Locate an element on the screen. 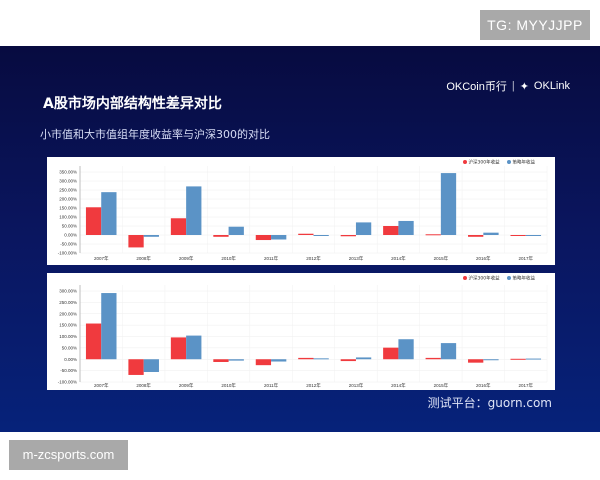 The height and width of the screenshot is (480, 600). footer-source: 测试平台：guorn.com is located at coordinates (489, 403).